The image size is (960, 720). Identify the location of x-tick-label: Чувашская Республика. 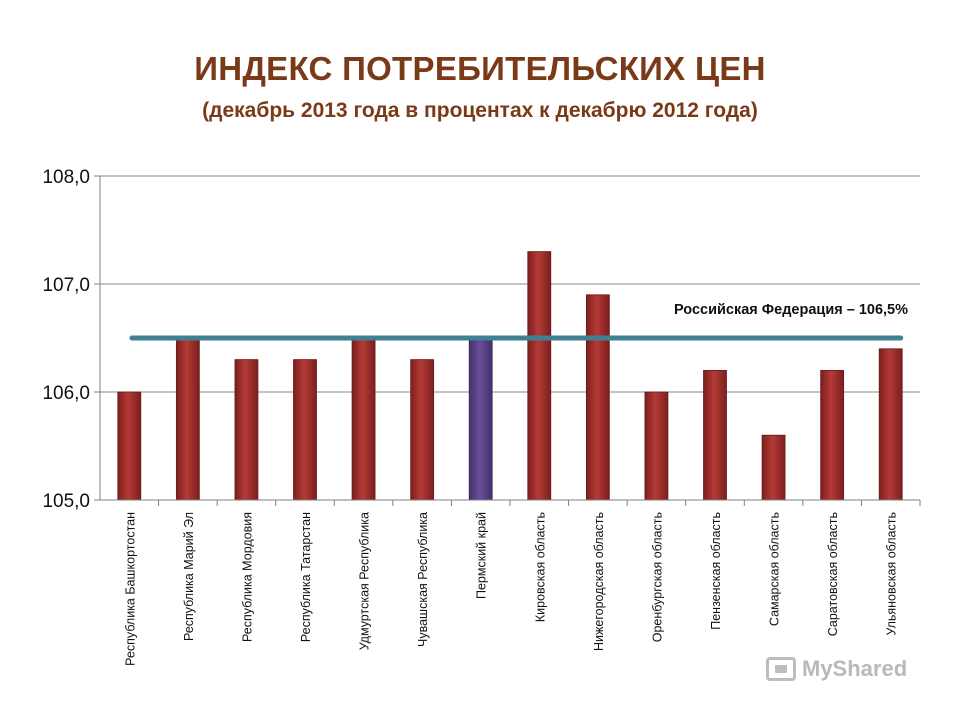
(423, 579).